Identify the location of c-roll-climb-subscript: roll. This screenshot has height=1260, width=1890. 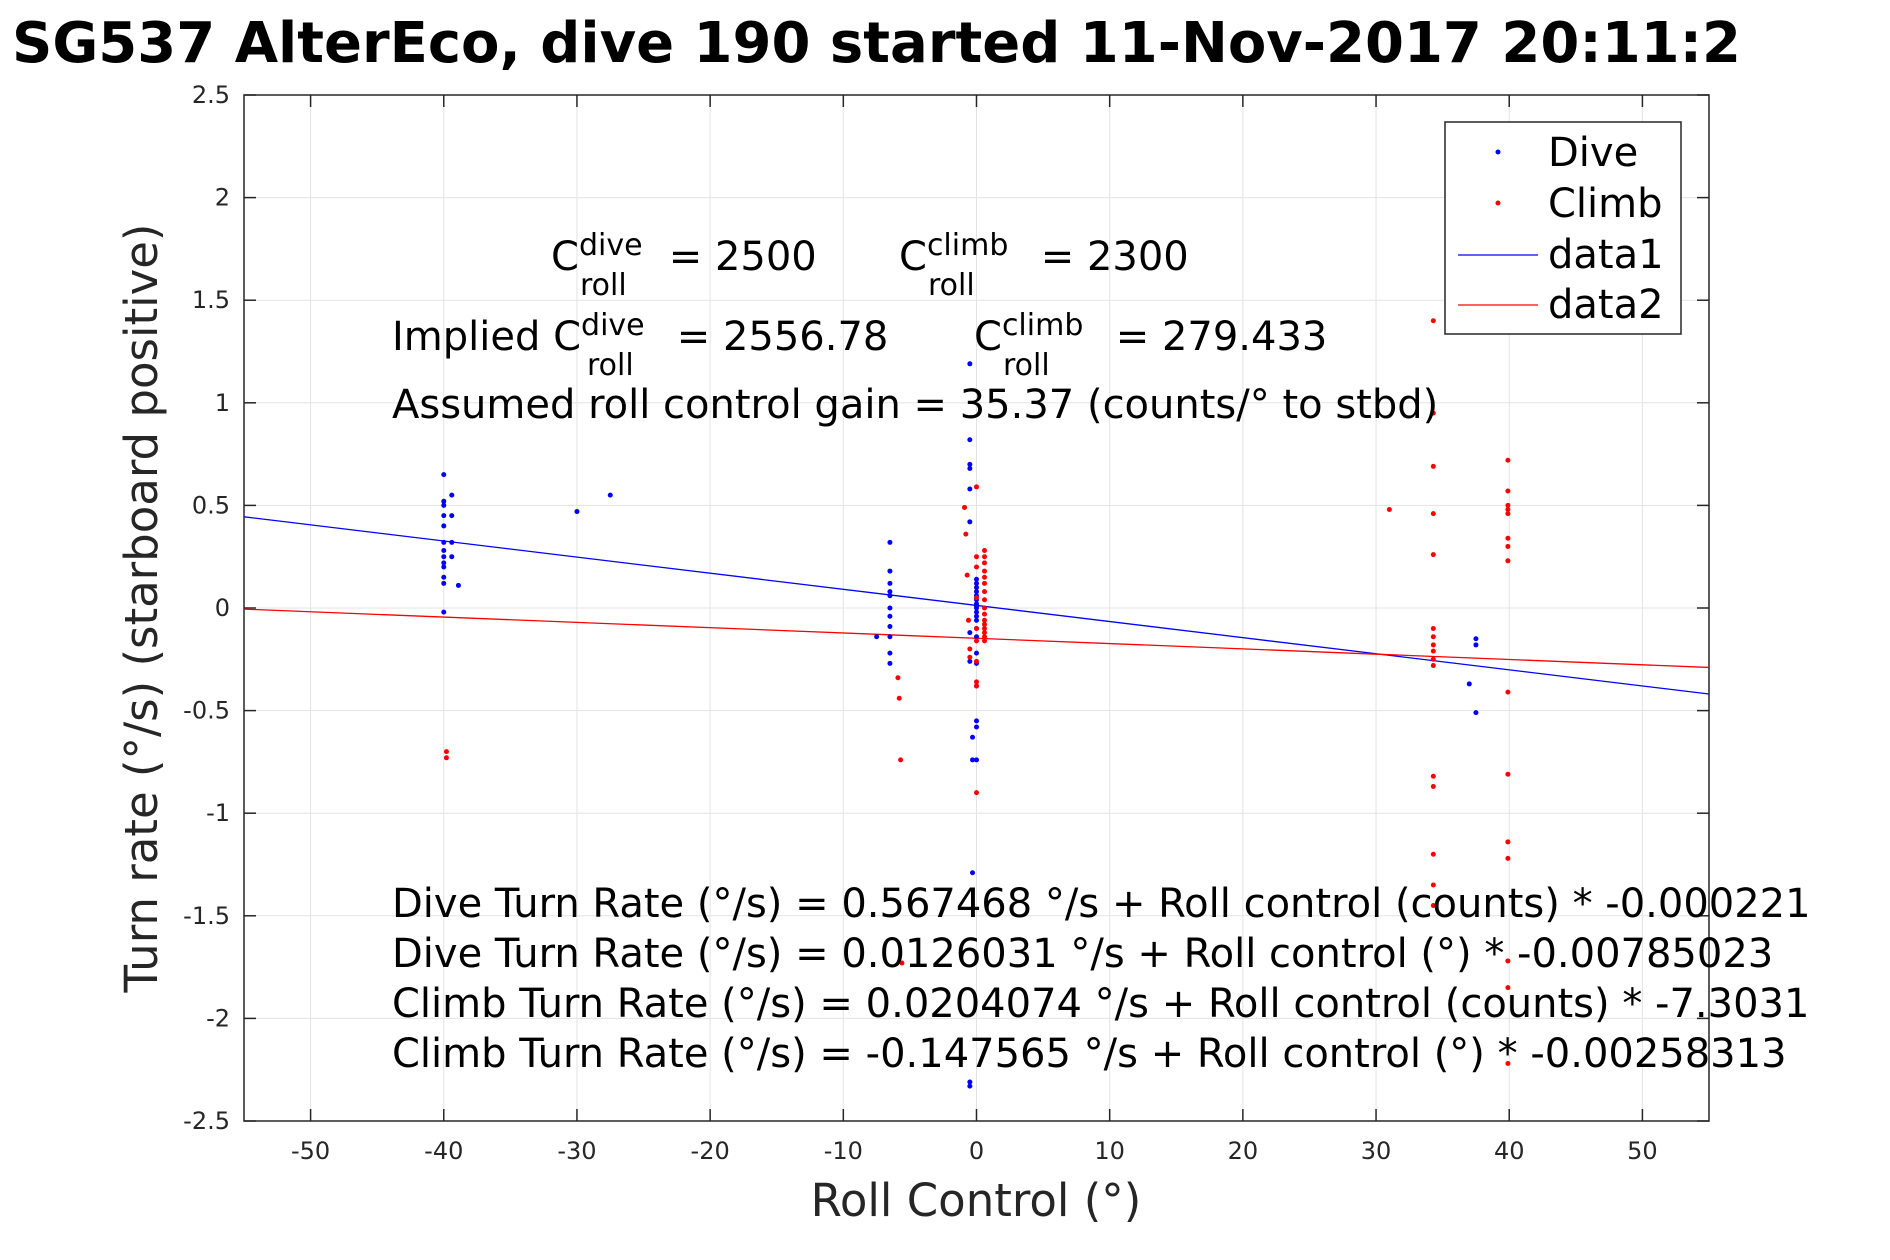
(951, 285).